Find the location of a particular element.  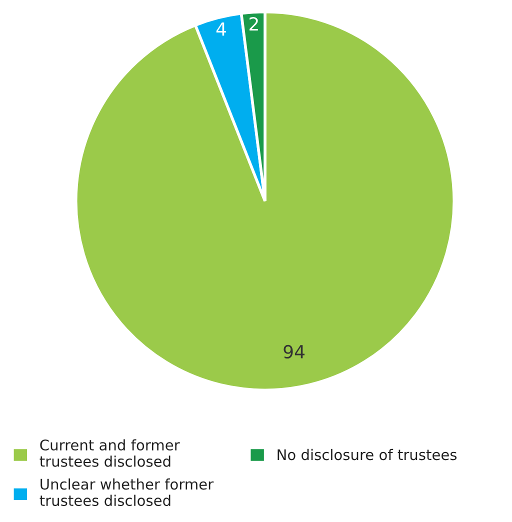

data-label: 4 is located at coordinates (221, 29).